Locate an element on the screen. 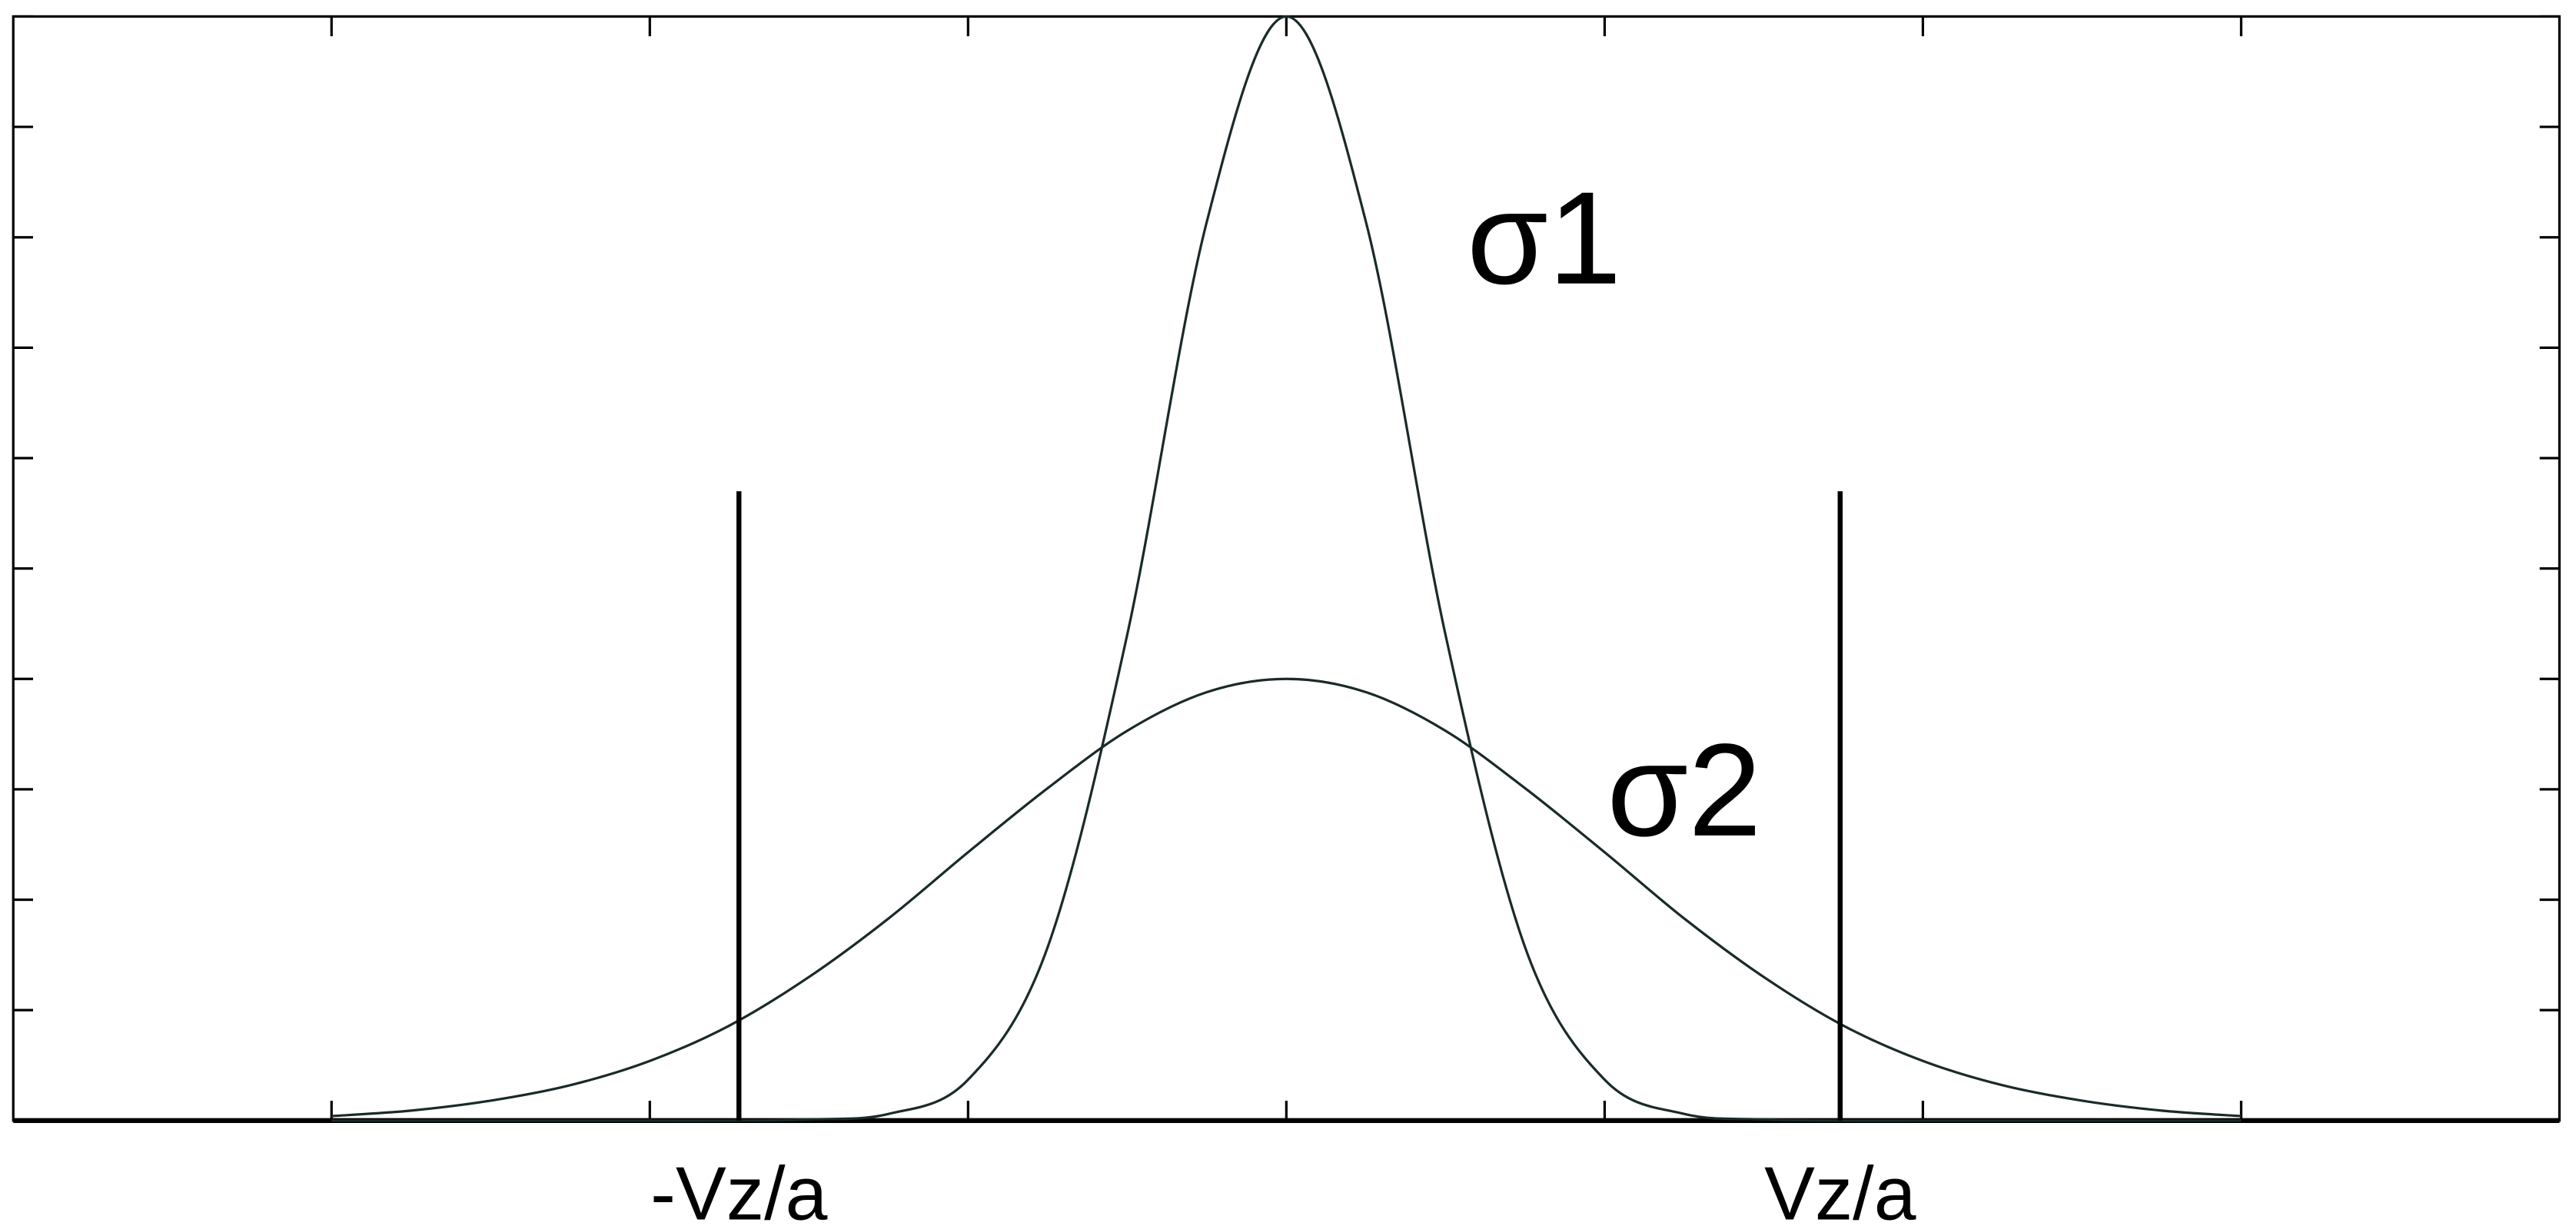 The height and width of the screenshot is (1226, 2576). series-label: σ2 is located at coordinates (1684, 790).